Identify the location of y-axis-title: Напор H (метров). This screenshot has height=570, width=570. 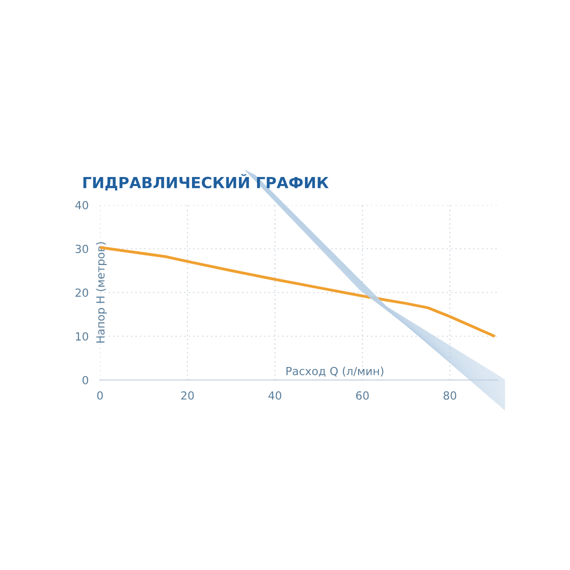
(101, 292).